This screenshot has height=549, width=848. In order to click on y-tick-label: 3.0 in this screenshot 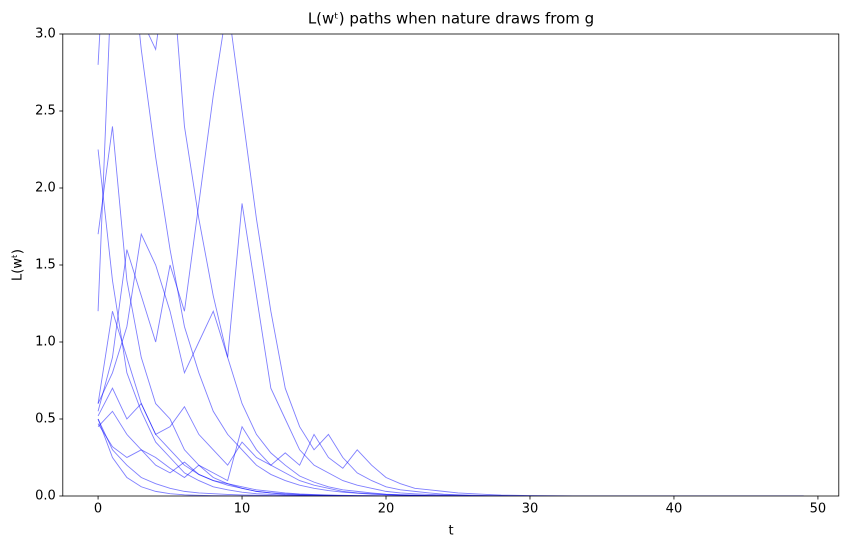, I will do `click(45, 34)`.